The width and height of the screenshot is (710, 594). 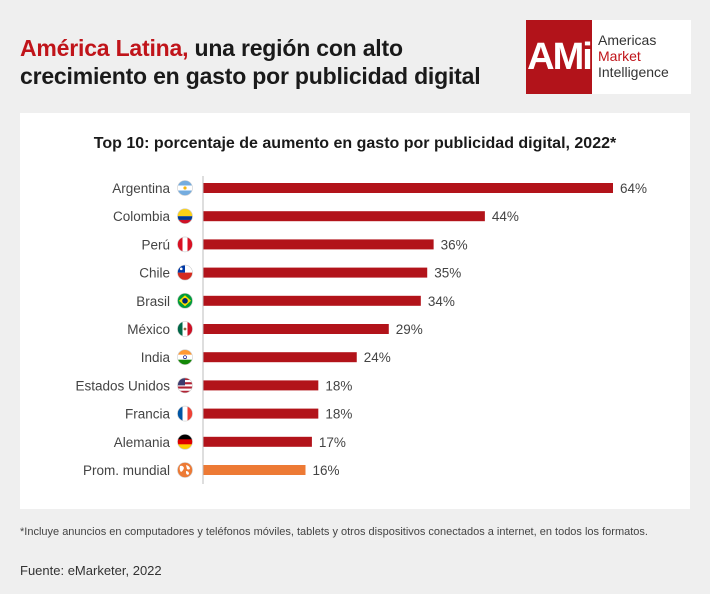 What do you see at coordinates (185, 357) in the screenshot?
I see `flag-india-icon` at bounding box center [185, 357].